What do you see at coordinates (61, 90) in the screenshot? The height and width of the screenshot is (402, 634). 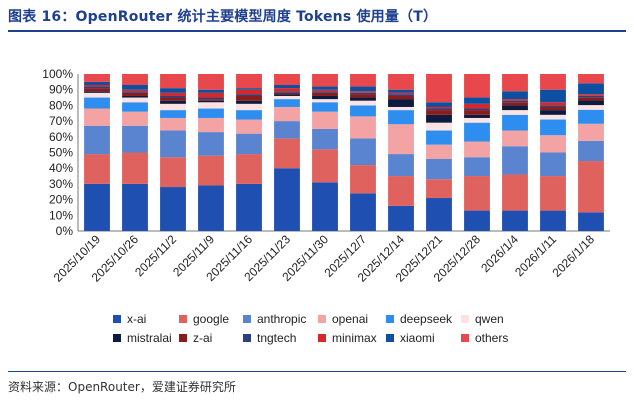 I see `y-tick-label: 90%` at bounding box center [61, 90].